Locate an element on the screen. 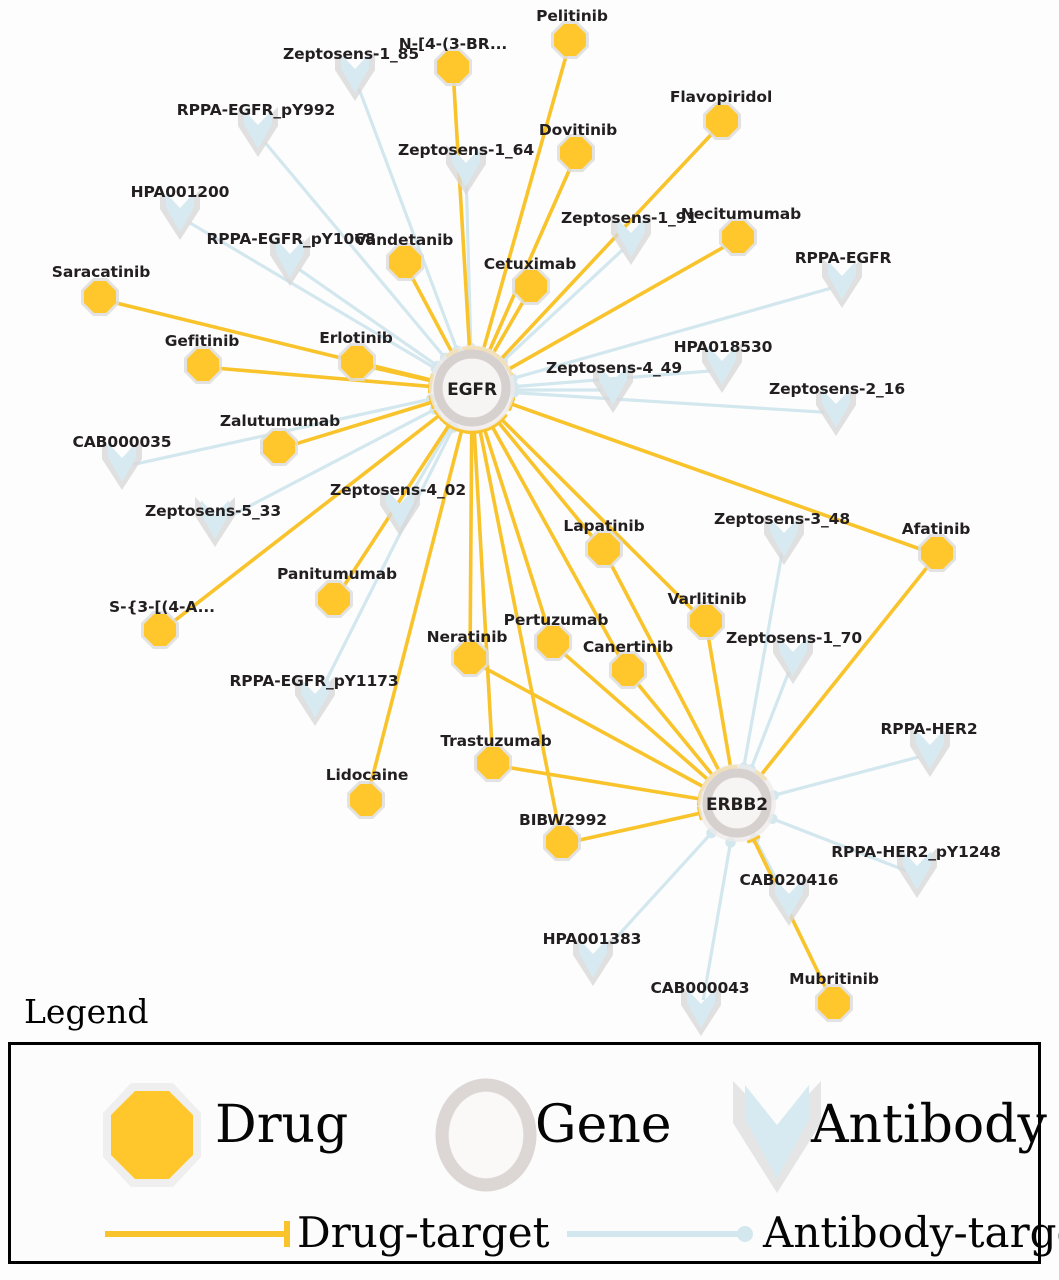 Image resolution: width=1059 pixels, height=1280 pixels. drug-node-label: Zalutumumab is located at coordinates (280, 421).